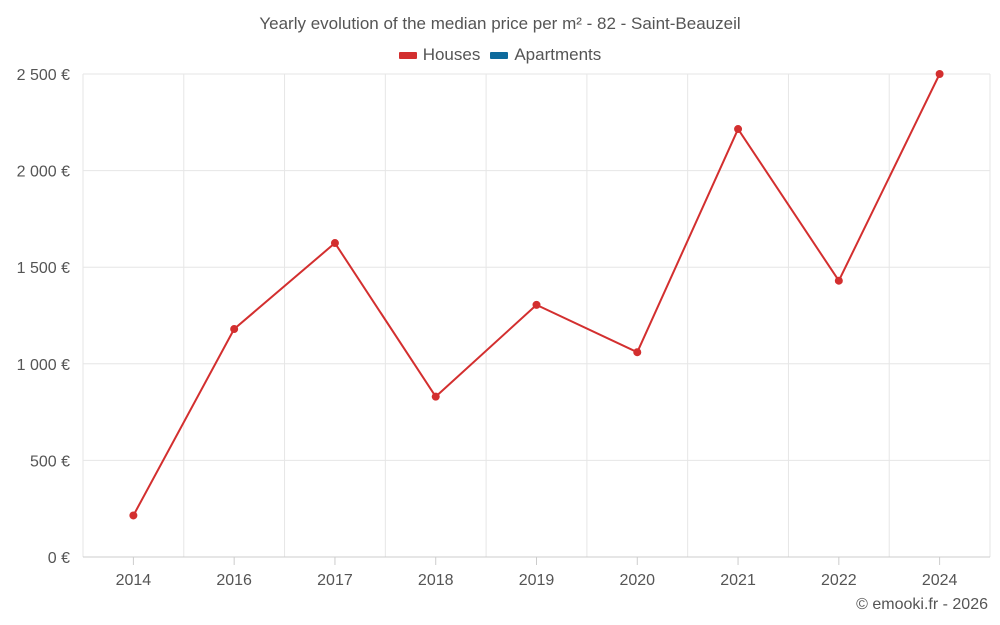 The width and height of the screenshot is (1000, 625). I want to click on copyright-notice: © emooki.fr - 2026, so click(922, 604).